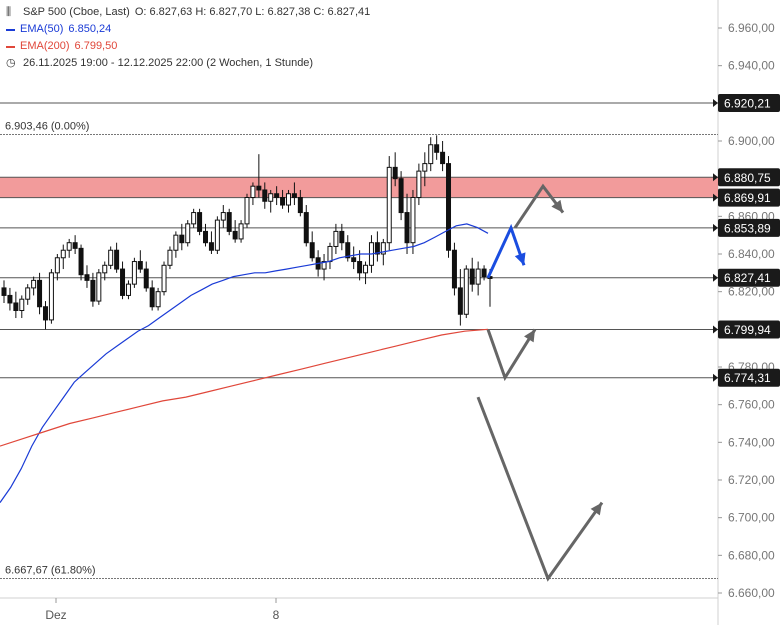 Image resolution: width=780 pixels, height=625 pixels. What do you see at coordinates (188, 29) in the screenshot?
I see `legend-ema50-row: EMA(50) 6.850,24` at bounding box center [188, 29].